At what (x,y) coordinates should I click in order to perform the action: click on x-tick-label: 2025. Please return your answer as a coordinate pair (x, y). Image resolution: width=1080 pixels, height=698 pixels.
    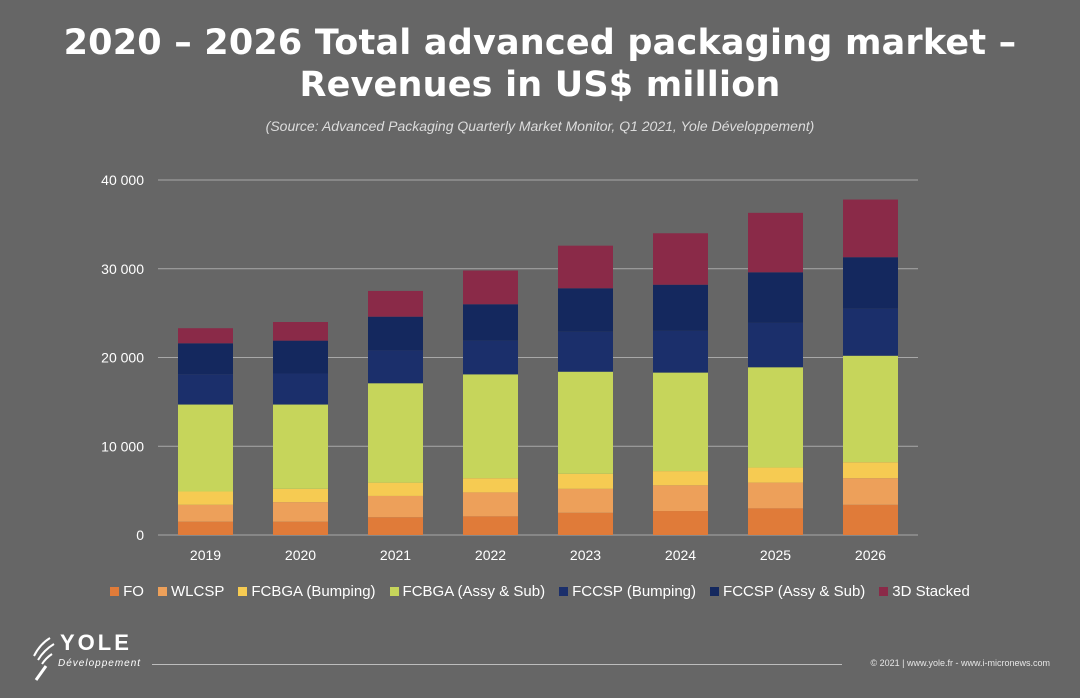
    Looking at the image, I should click on (775, 555).